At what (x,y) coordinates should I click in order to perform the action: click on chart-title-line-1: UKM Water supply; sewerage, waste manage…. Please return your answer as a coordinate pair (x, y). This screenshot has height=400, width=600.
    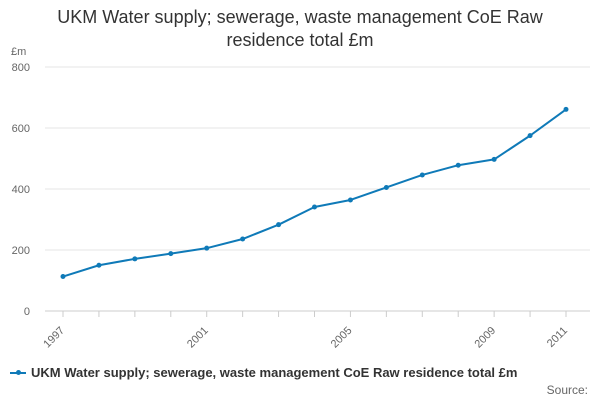
    Looking at the image, I should click on (300, 17).